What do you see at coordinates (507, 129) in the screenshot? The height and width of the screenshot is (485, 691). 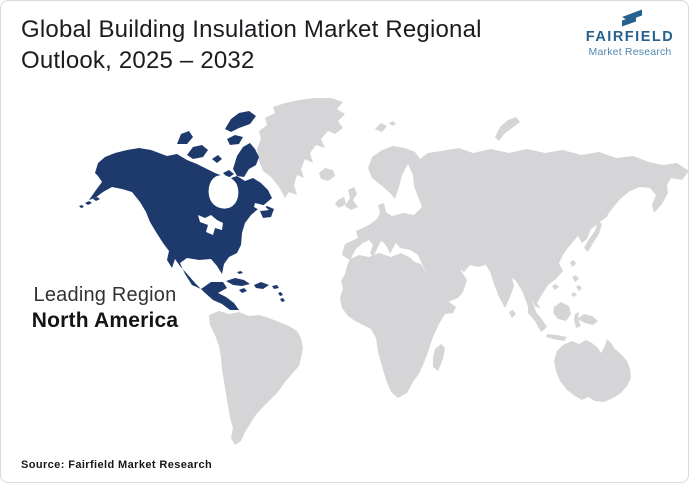 I see `landmass-novaya-zemlya` at bounding box center [507, 129].